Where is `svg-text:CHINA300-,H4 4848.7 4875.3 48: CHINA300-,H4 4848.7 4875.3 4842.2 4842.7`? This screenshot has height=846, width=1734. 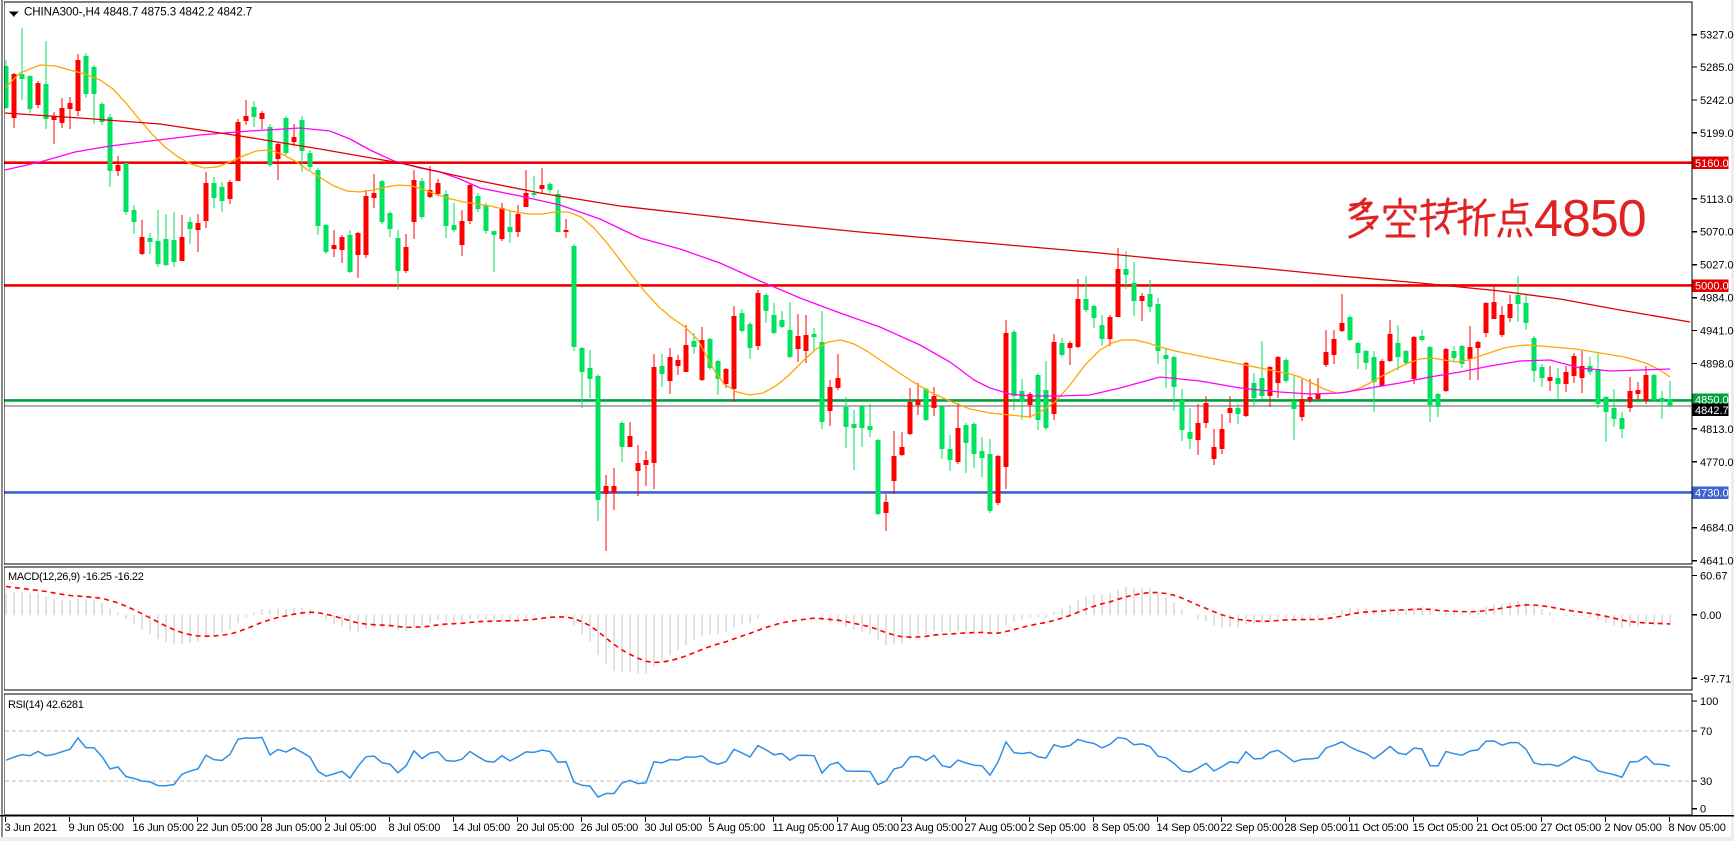
svg-text:CHINA300-,H4 4848.7 4875.3 48: CHINA300-,H4 4848.7 4875.3 4842.2 4842.7 is located at coordinates (138, 12).